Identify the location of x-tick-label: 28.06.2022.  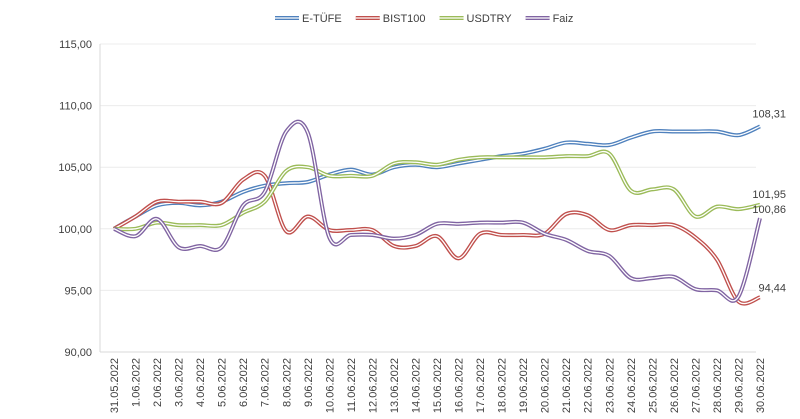
(718, 385).